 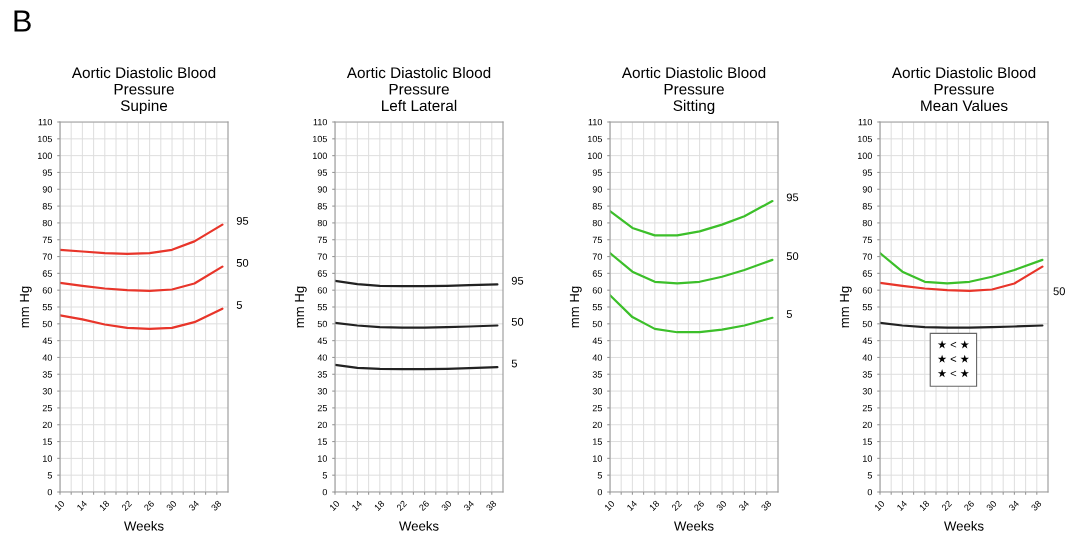 What do you see at coordinates (171, 506) in the screenshot?
I see `x-tick-label: 30` at bounding box center [171, 506].